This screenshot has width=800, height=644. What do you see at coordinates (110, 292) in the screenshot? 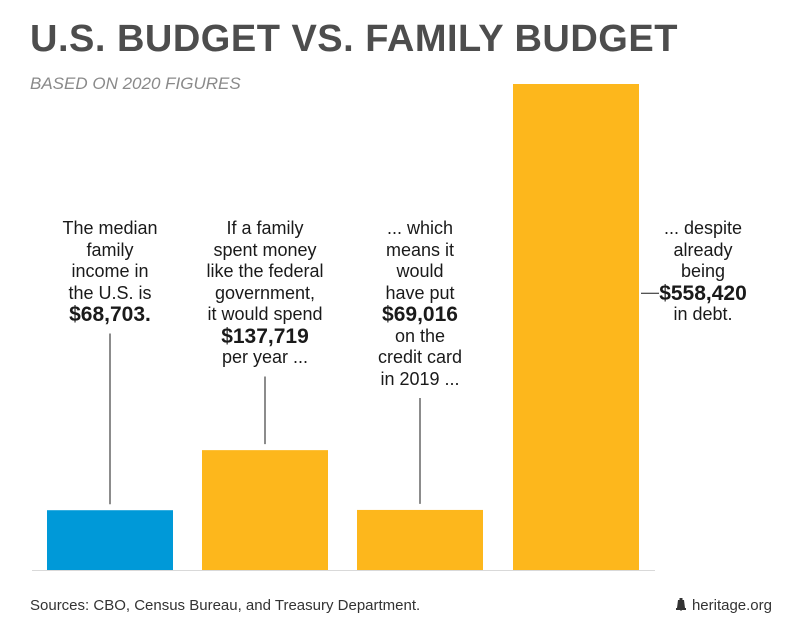
I see `annotation-line: the U.S. is` at bounding box center [110, 292].